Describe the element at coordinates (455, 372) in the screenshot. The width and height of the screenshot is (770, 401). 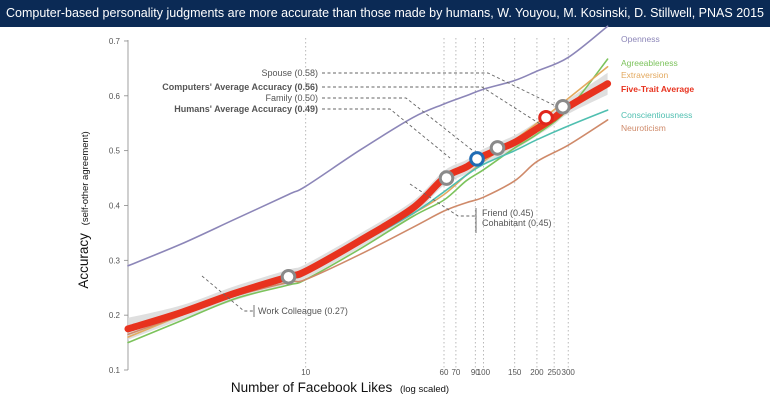
I see `x-tick-label: 70` at that location.